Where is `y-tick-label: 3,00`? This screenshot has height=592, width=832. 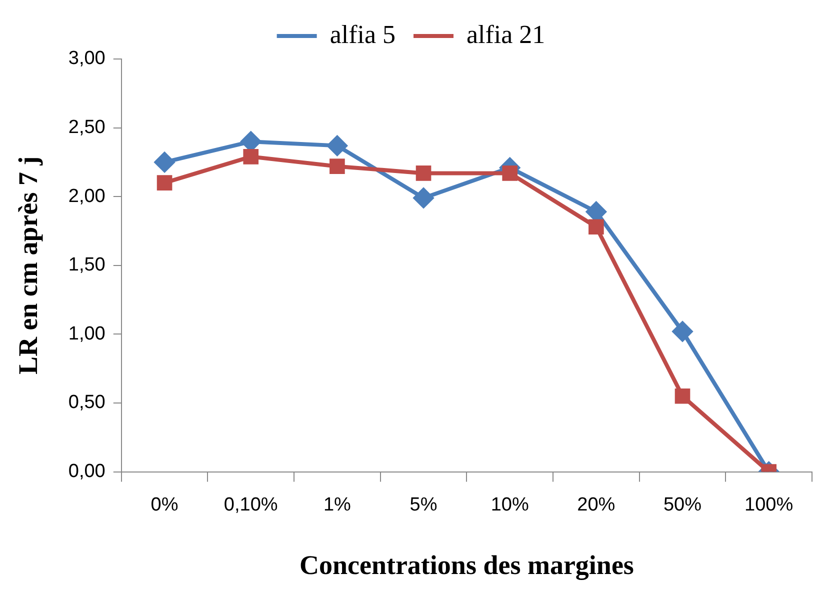
y-tick-label: 3,00 is located at coordinates (87, 59).